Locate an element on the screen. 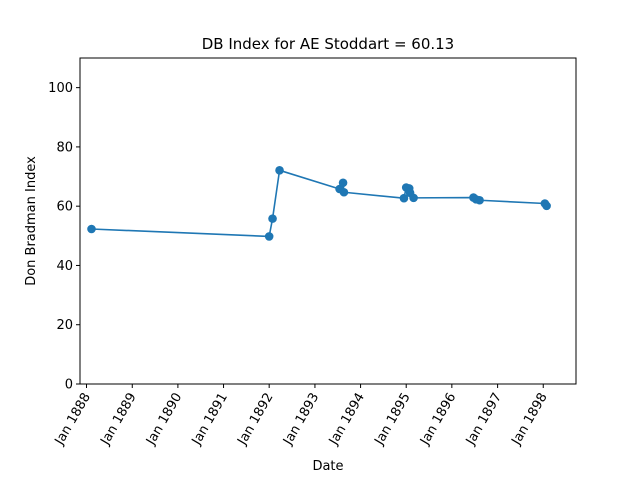 Image resolution: width=640 pixels, height=480 pixels. y-tick-label: 40 is located at coordinates (64, 266).